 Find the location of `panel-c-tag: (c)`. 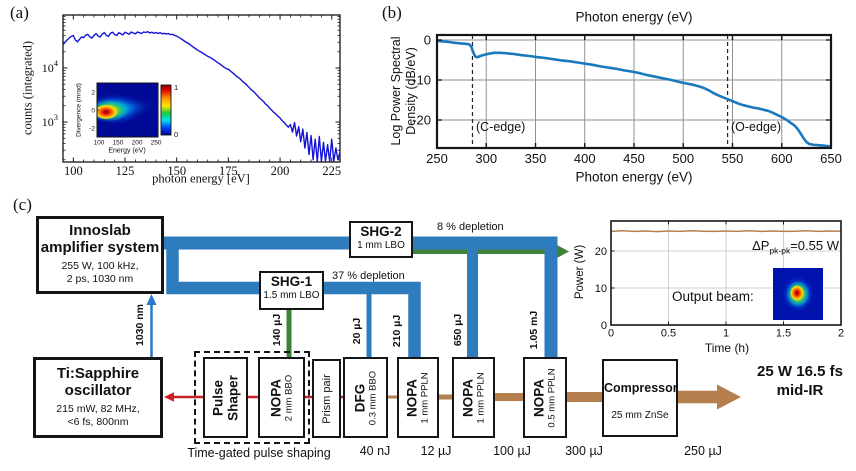

panel-c-tag: (c) is located at coordinates (22, 204).